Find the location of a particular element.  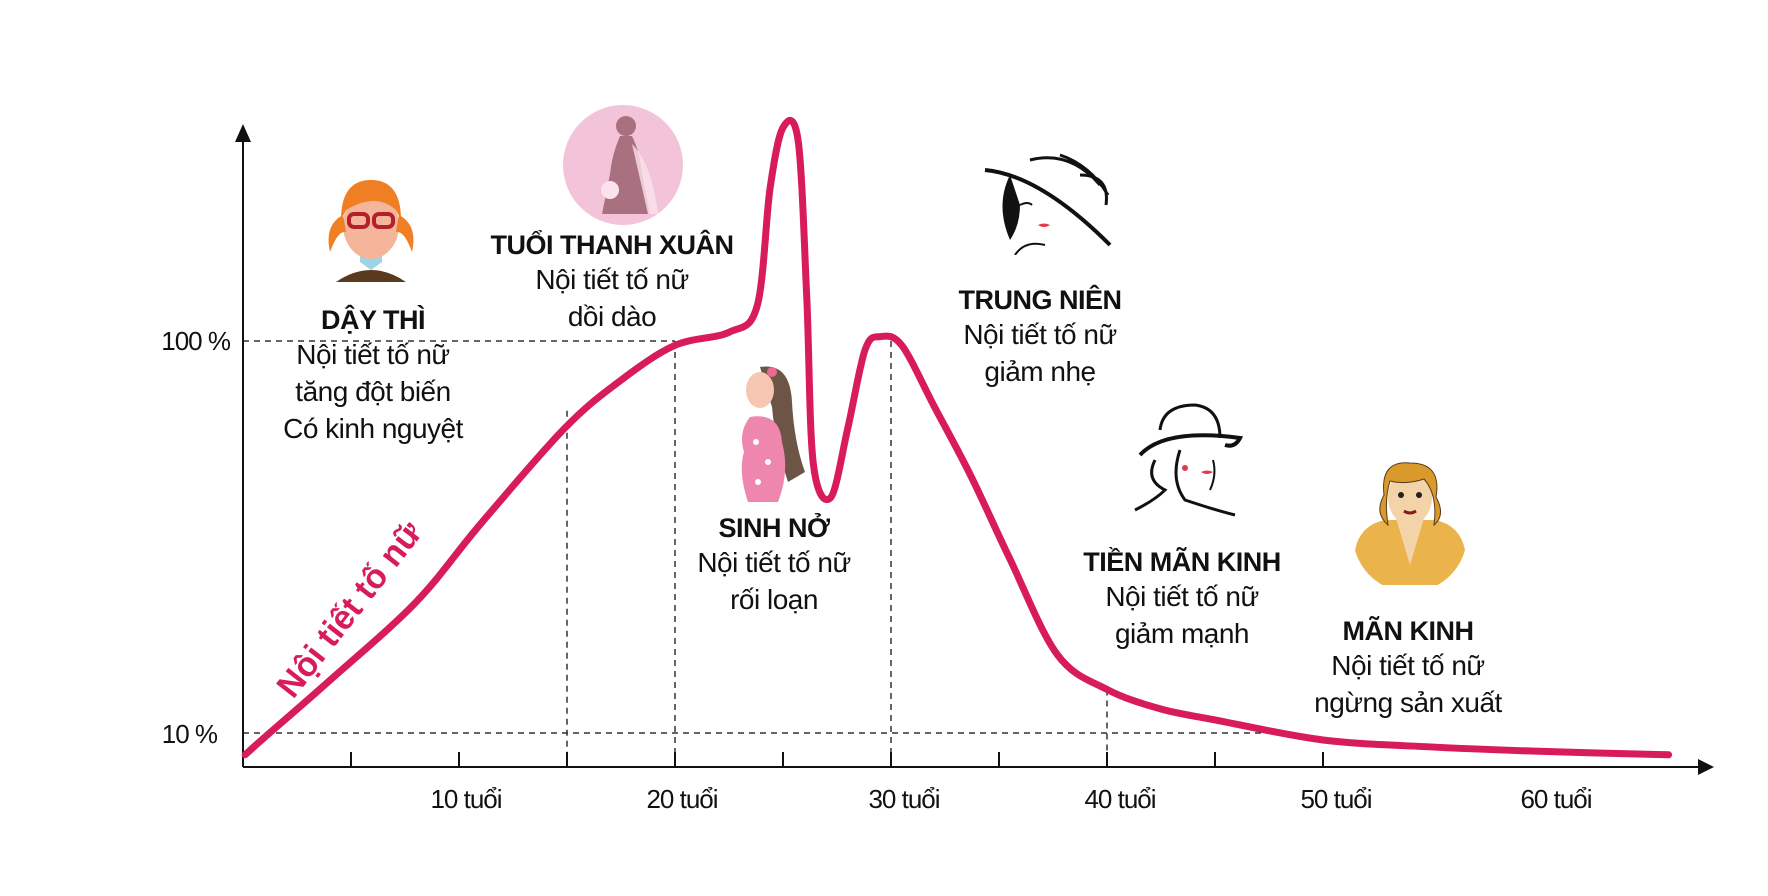

stage-line: giảm nhẹ is located at coordinates (1040, 371).